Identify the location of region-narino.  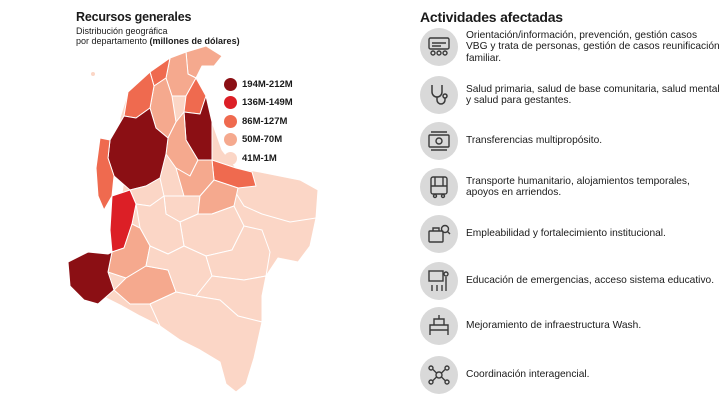
(91, 278).